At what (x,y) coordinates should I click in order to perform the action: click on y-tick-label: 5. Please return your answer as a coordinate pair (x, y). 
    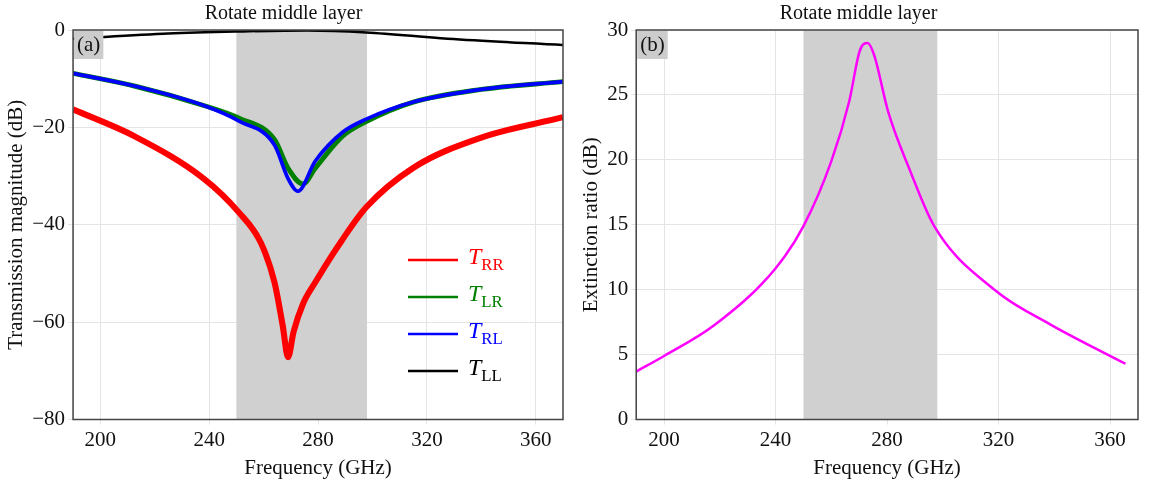
    Looking at the image, I should click on (623, 353).